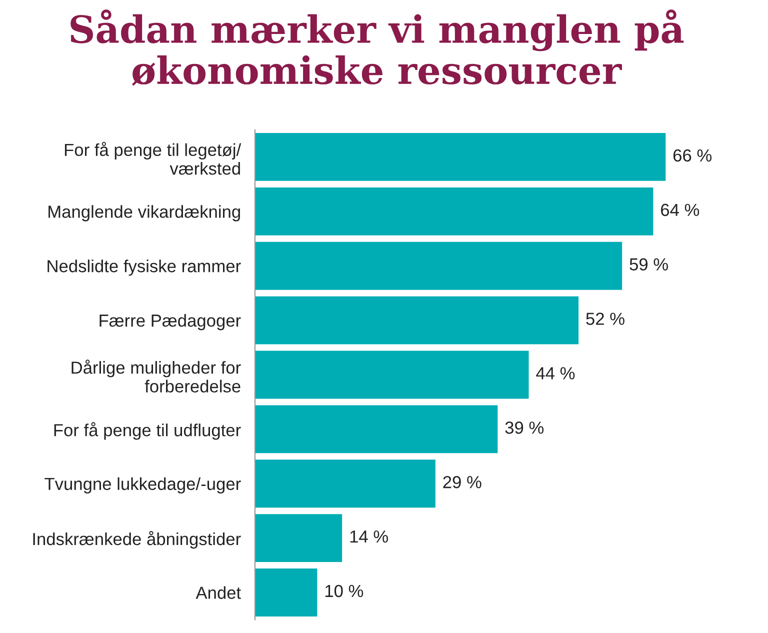  What do you see at coordinates (680, 210) in the screenshot?
I see `data-label: 64 %` at bounding box center [680, 210].